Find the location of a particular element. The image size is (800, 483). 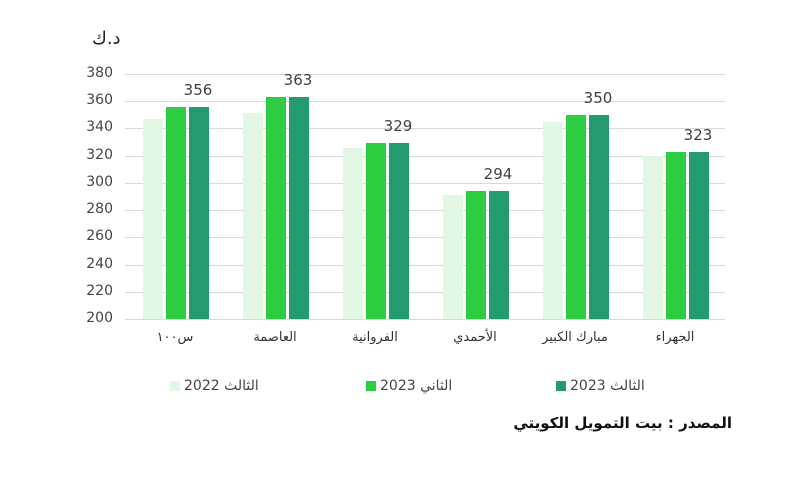

legend-item: الثاني 2023 is located at coordinates (409, 386).